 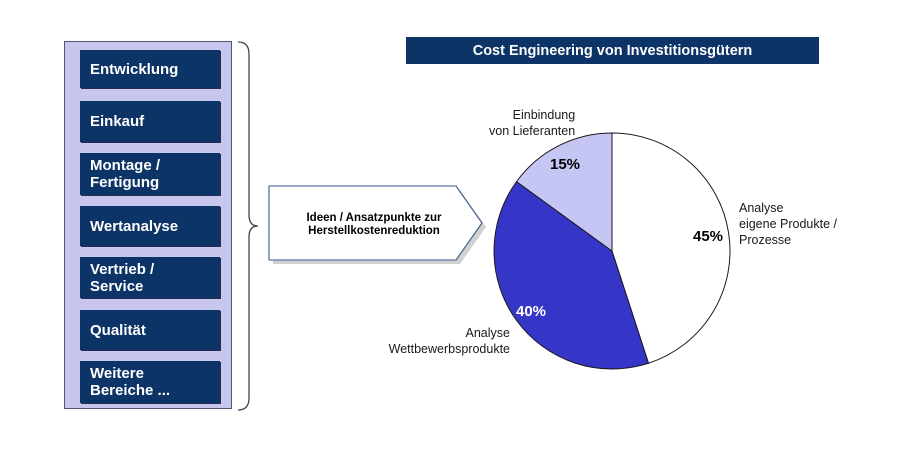 What do you see at coordinates (532, 123) in the screenshot?
I see `slice-label-lieferanten: Einbindung von Lieferanten` at bounding box center [532, 123].